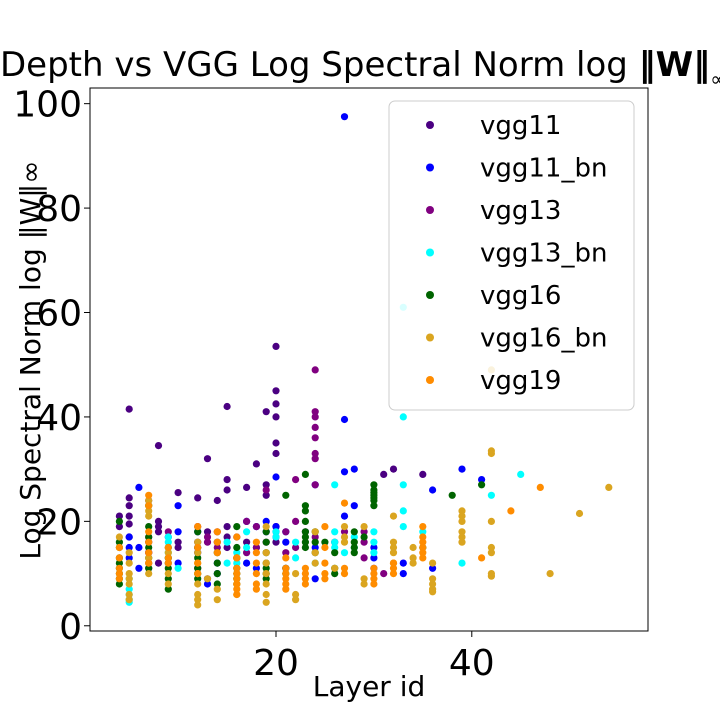 Image resolution: width=720 pixels, height=720 pixels. I want to click on legend-label-vgg16: vgg16, so click(520, 296).